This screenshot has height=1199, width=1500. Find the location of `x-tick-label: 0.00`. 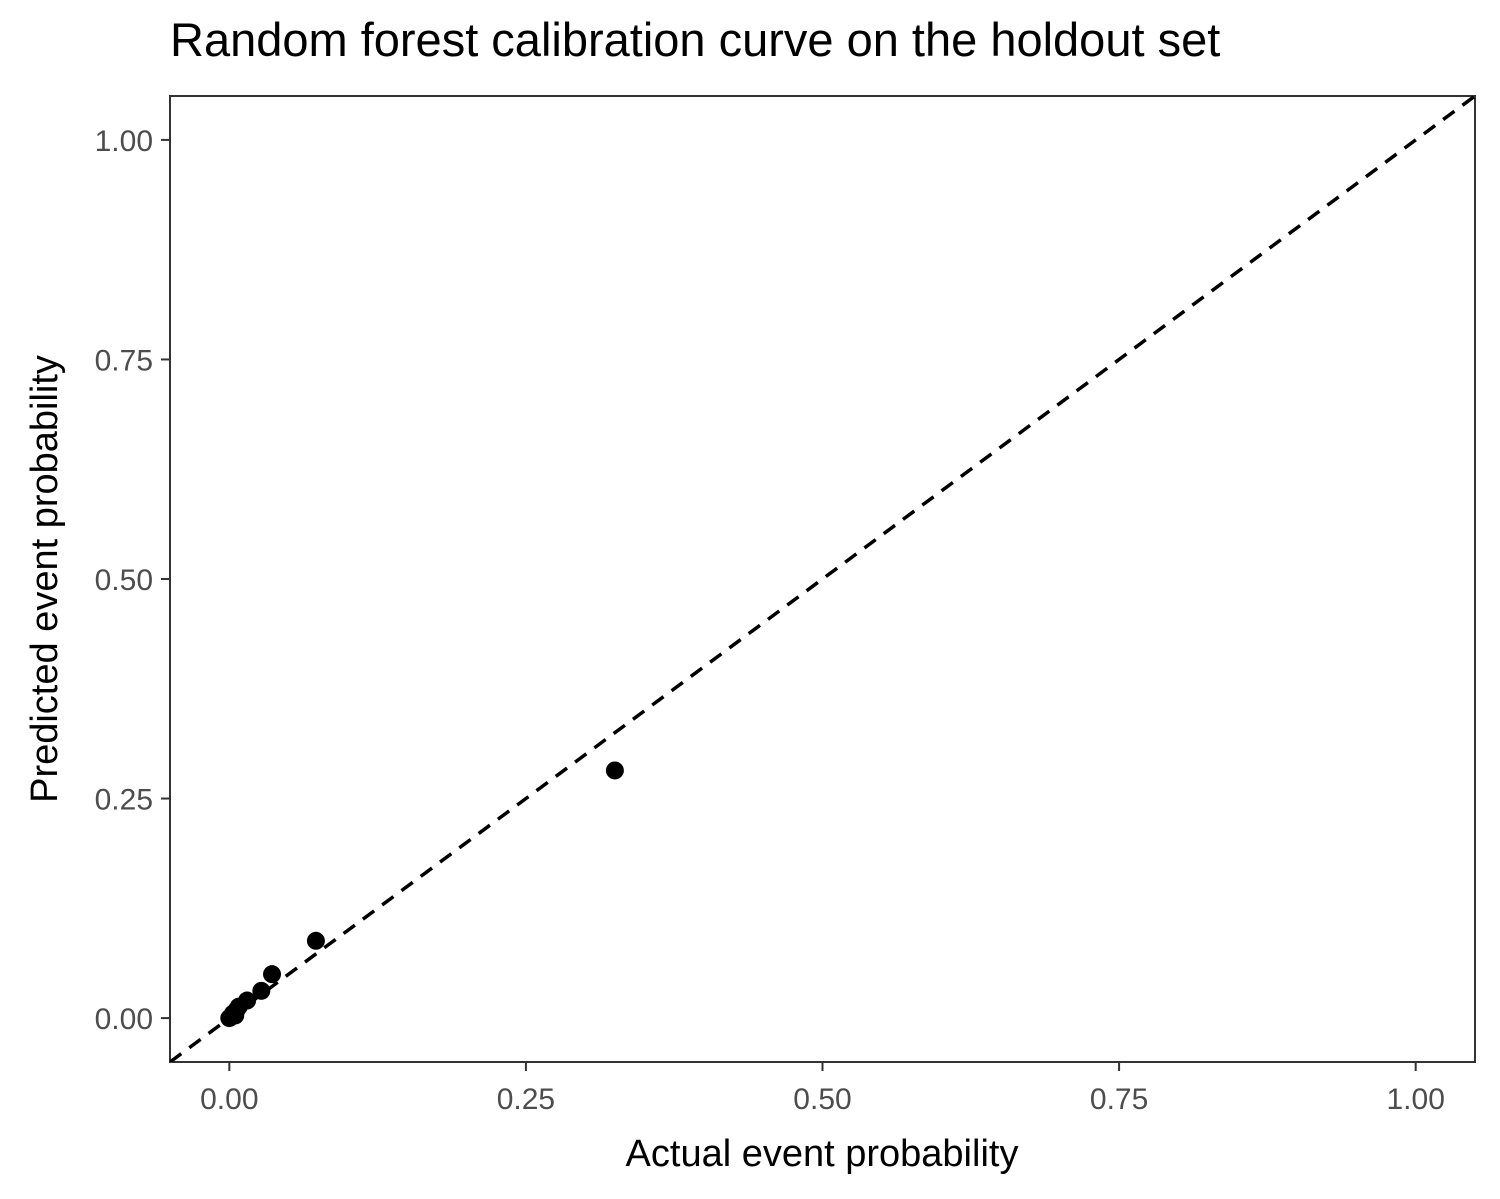

x-tick-label: 0.00 is located at coordinates (229, 1099).